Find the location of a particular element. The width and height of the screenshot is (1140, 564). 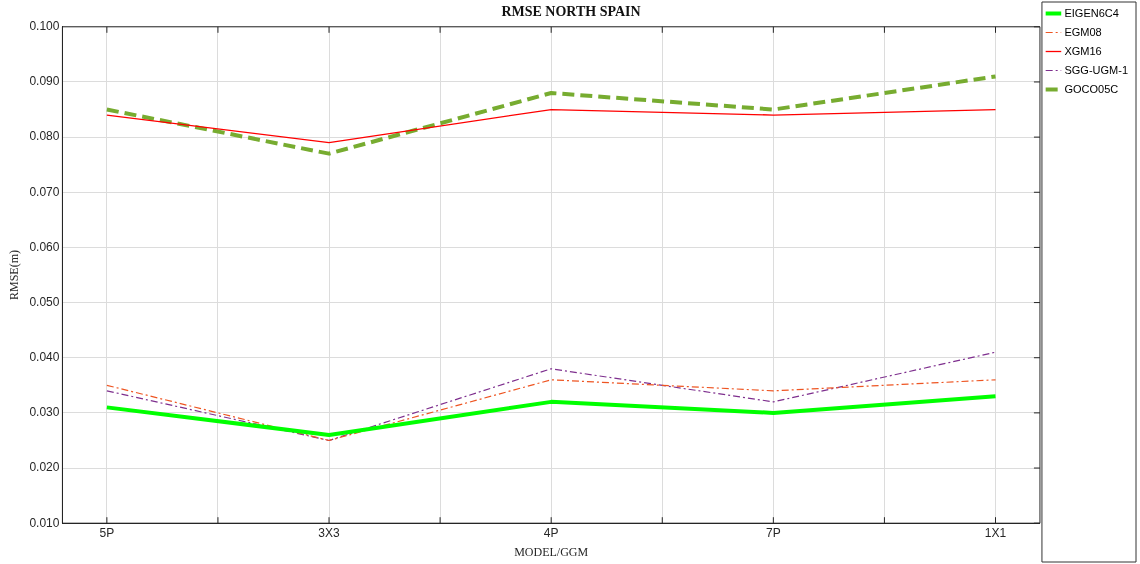

legend-label: EIGEN6C4 is located at coordinates (1091, 12).